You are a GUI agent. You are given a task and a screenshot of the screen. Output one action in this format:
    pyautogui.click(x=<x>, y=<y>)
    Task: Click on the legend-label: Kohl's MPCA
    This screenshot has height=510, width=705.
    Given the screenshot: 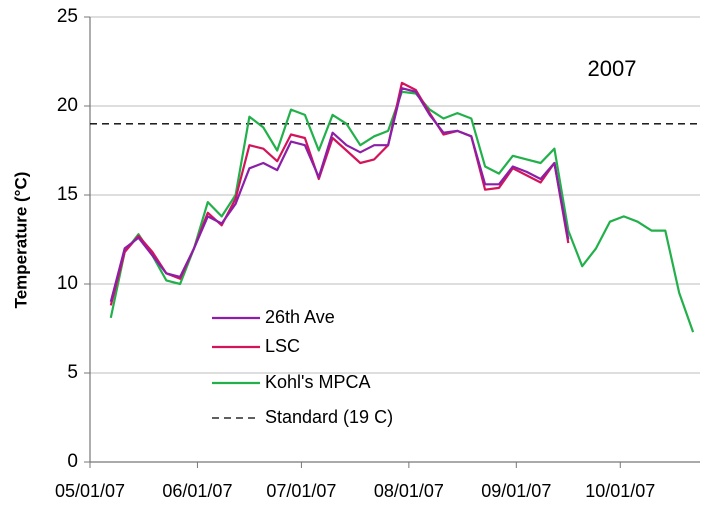 What is the action you would take?
    pyautogui.click(x=317, y=382)
    